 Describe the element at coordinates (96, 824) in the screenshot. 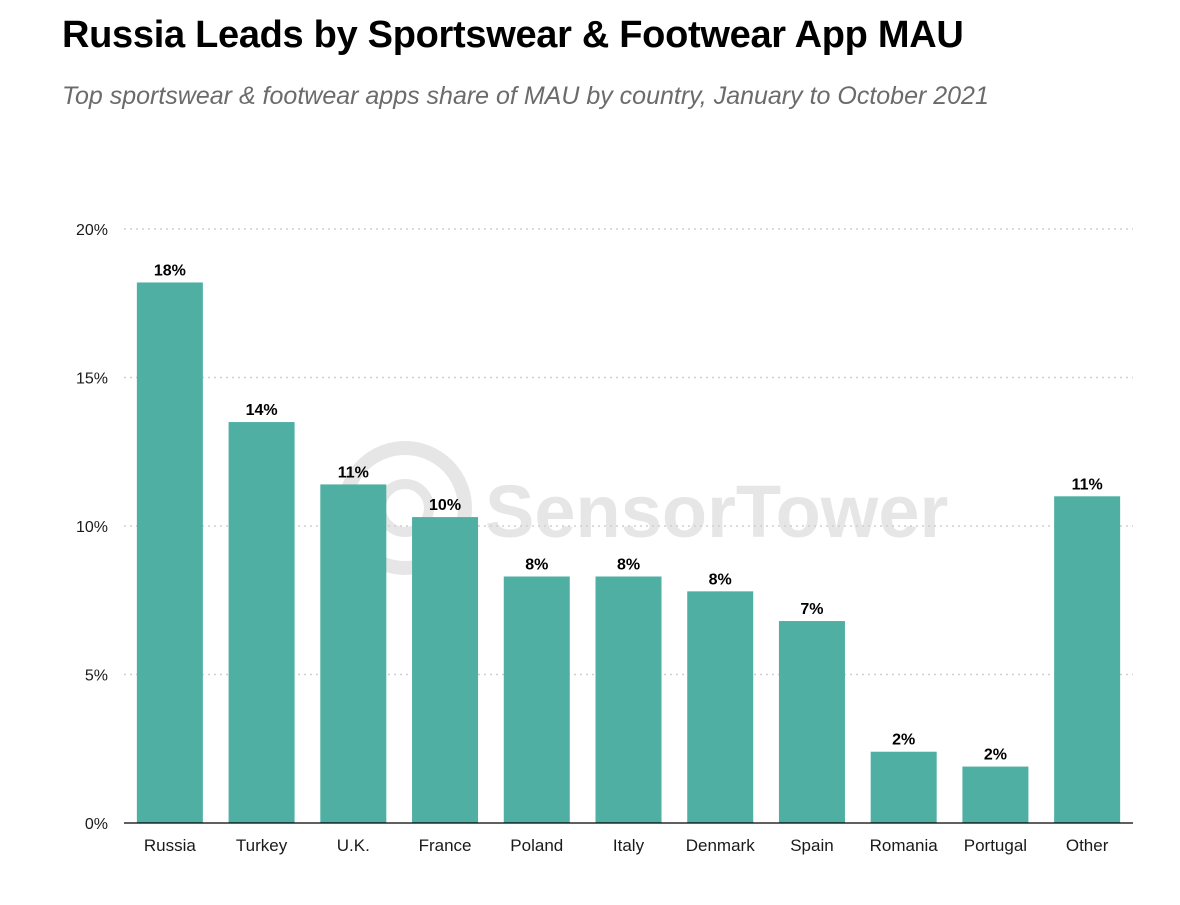

I see `y-tick-label: 0%` at that location.